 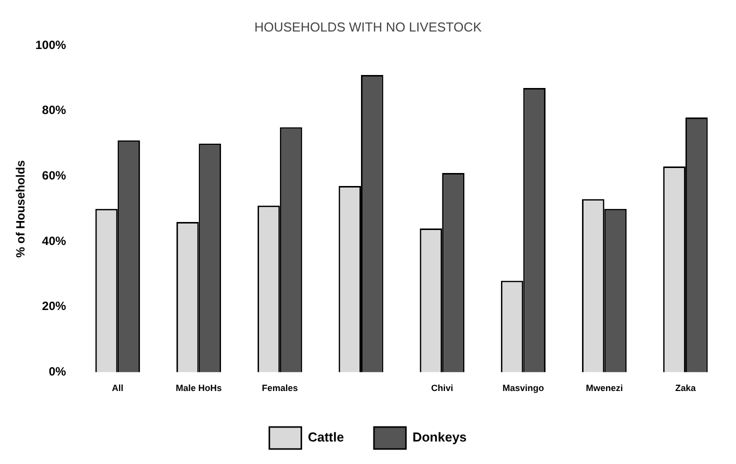 I want to click on y-axis-title: % of Households, so click(x=21, y=209).